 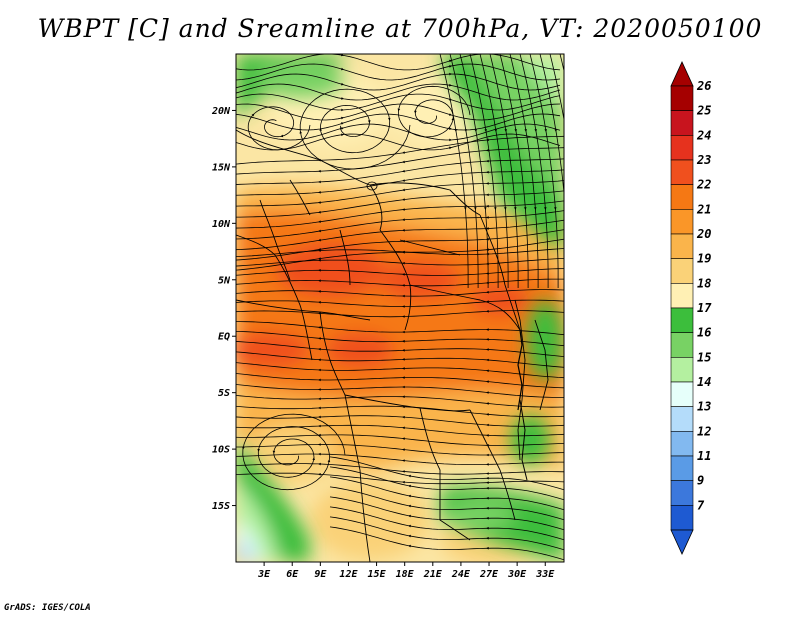 What do you see at coordinates (704, 259) in the screenshot?
I see `colorbar-label: 19` at bounding box center [704, 259].